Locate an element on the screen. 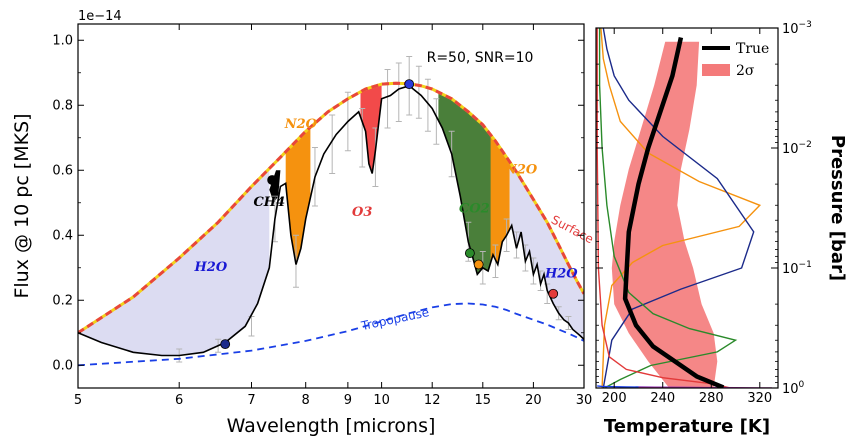  band-label: CH4 is located at coordinates (269, 202).